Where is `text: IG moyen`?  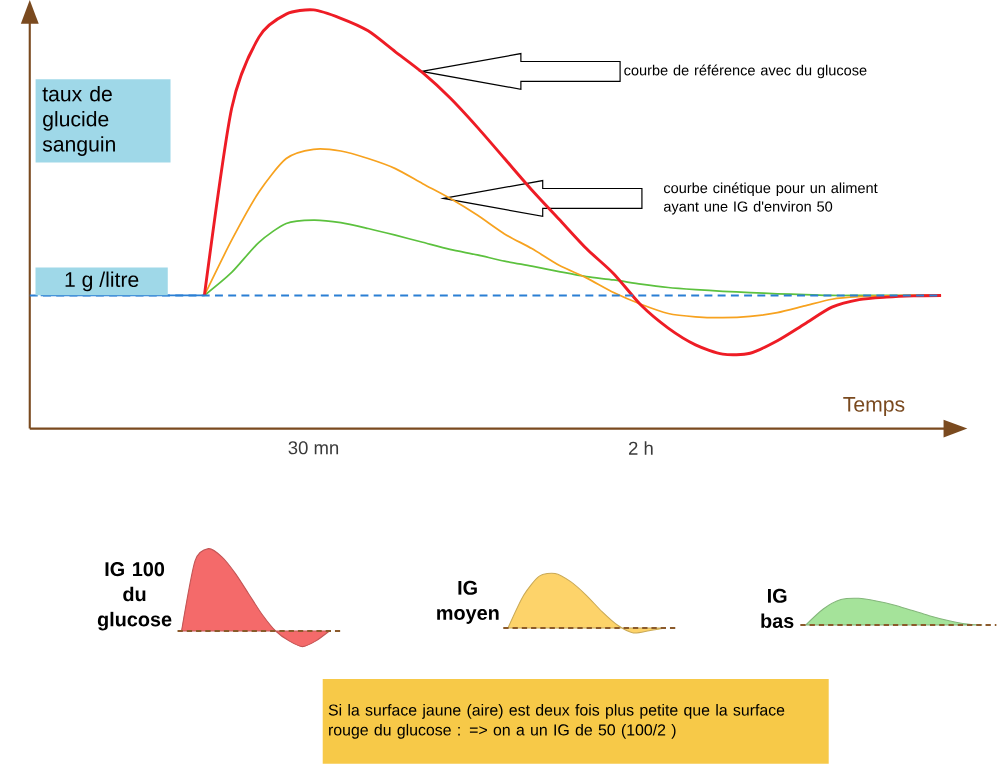
text: IG moyen is located at coordinates (468, 602).